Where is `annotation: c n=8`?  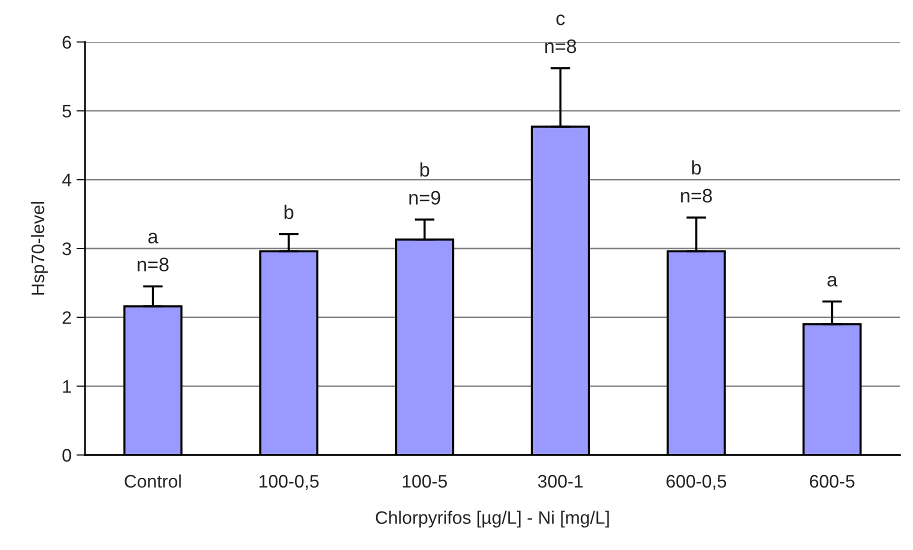 annotation: c n=8 is located at coordinates (560, 34).